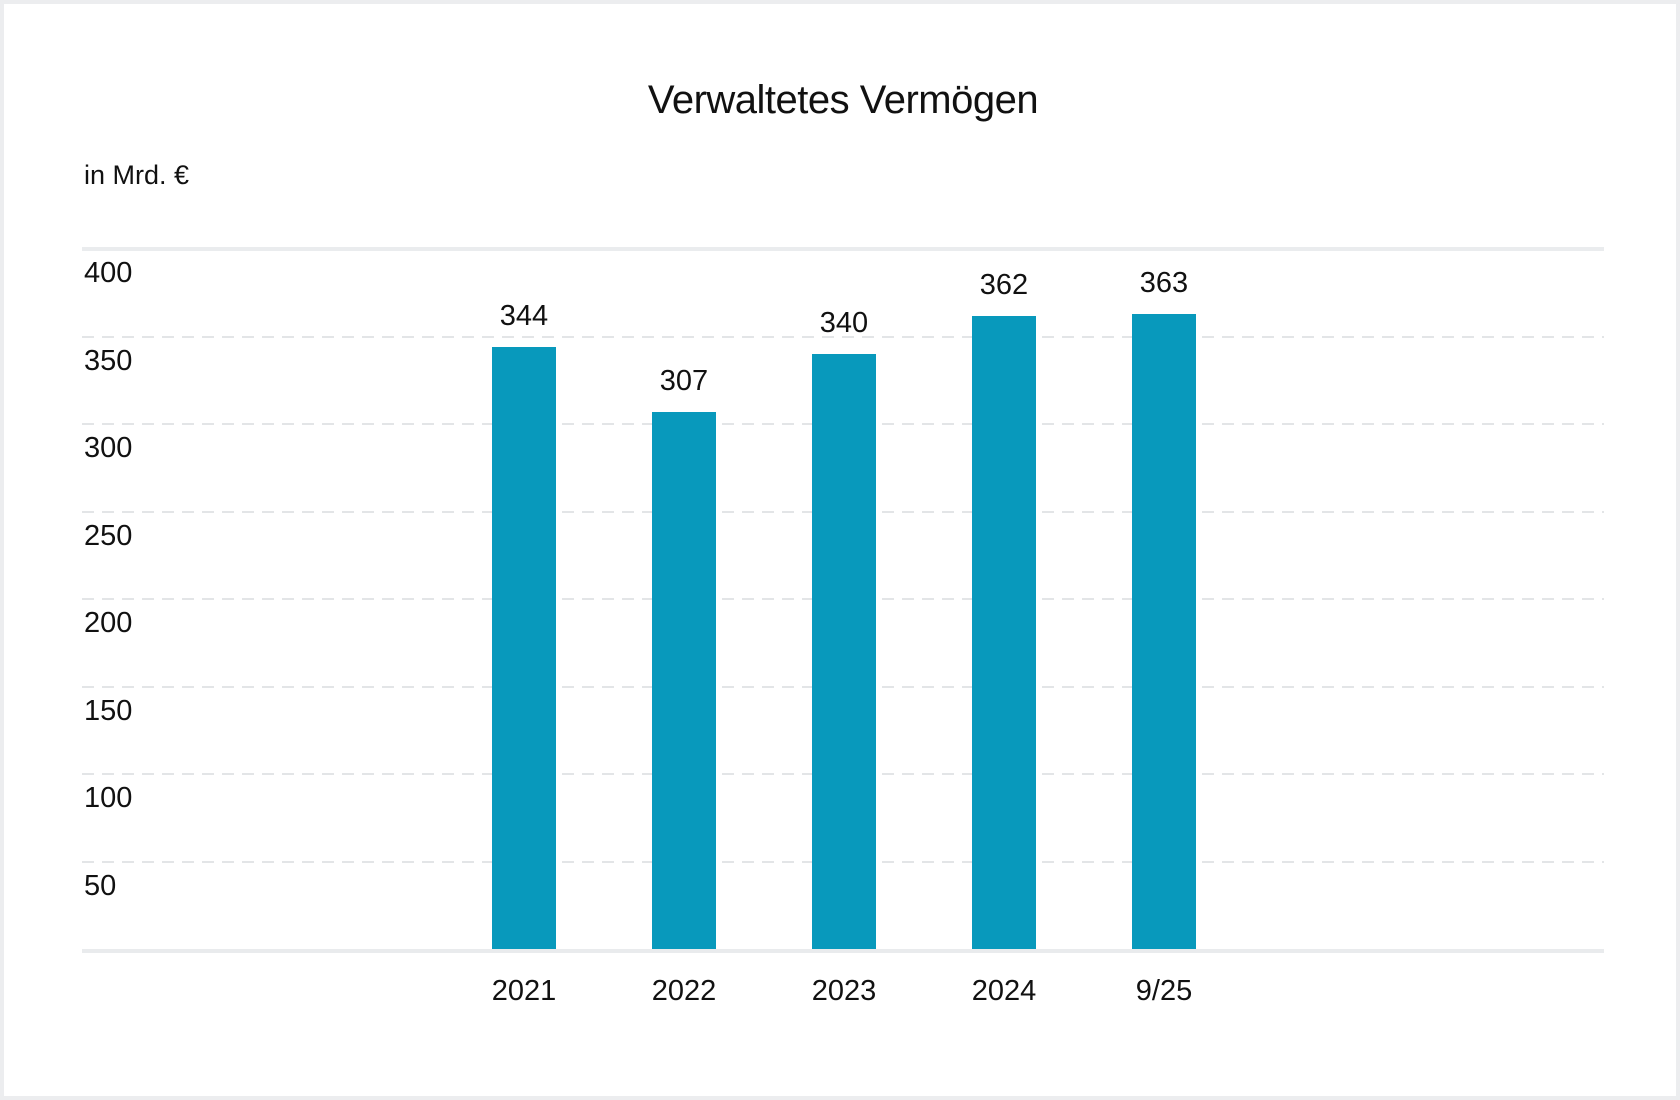 This screenshot has width=1680, height=1100. I want to click on bar-value-label: 362, so click(1004, 284).